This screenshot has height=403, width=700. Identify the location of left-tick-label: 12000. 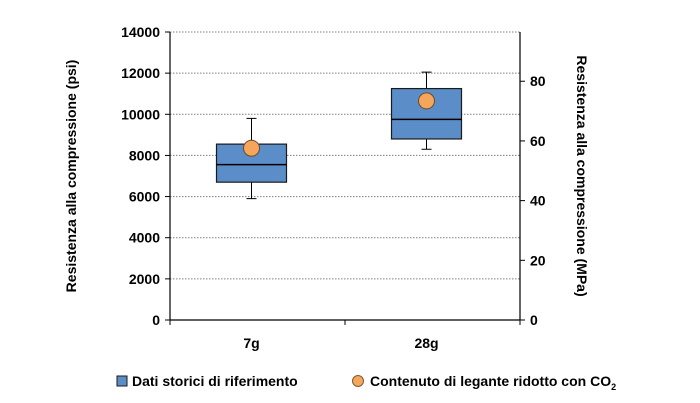
(140, 73).